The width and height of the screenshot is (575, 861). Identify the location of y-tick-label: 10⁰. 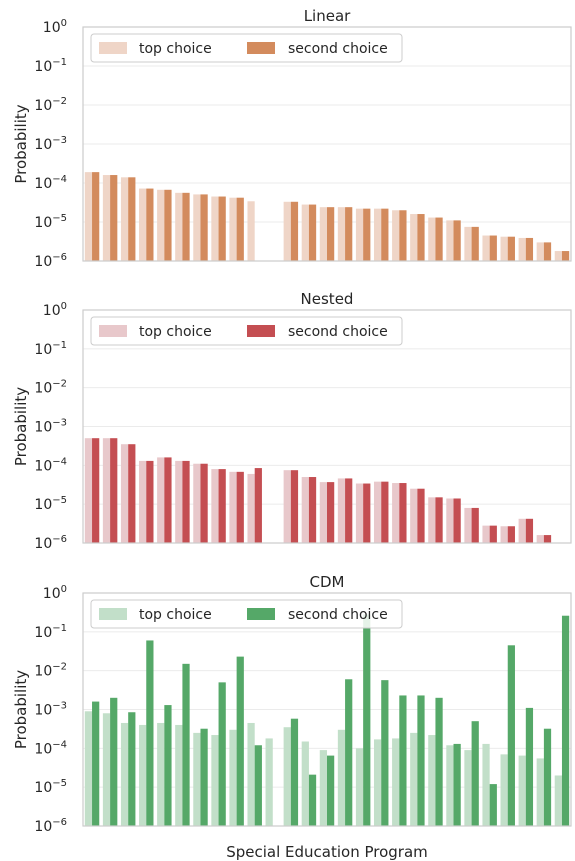
(55, 27).